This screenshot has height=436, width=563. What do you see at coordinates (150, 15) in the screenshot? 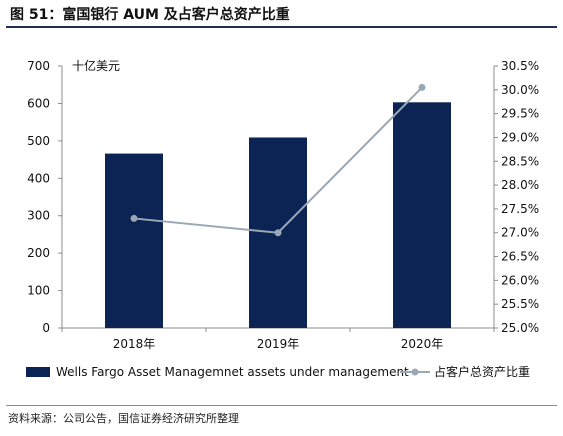
I see `figure-title-text: 图 51：富国银行 AUM 及占客户总资产比重` at bounding box center [150, 15].